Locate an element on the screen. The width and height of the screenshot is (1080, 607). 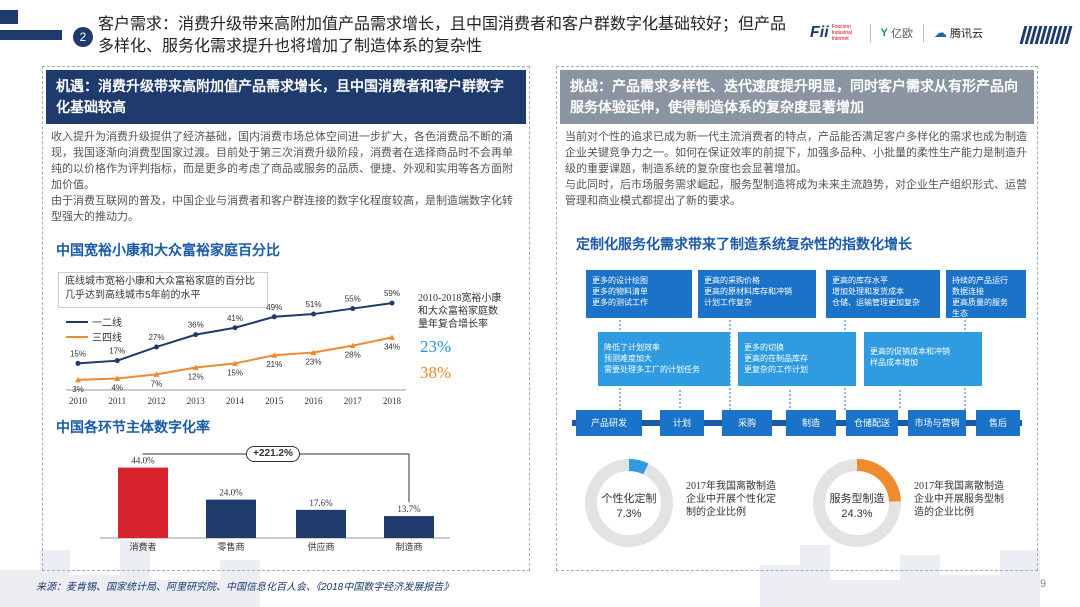
impact-box-planning: 降低了计划效率 预测难度加大 需要处理多工厂的计划任务 is located at coordinates (664, 359).